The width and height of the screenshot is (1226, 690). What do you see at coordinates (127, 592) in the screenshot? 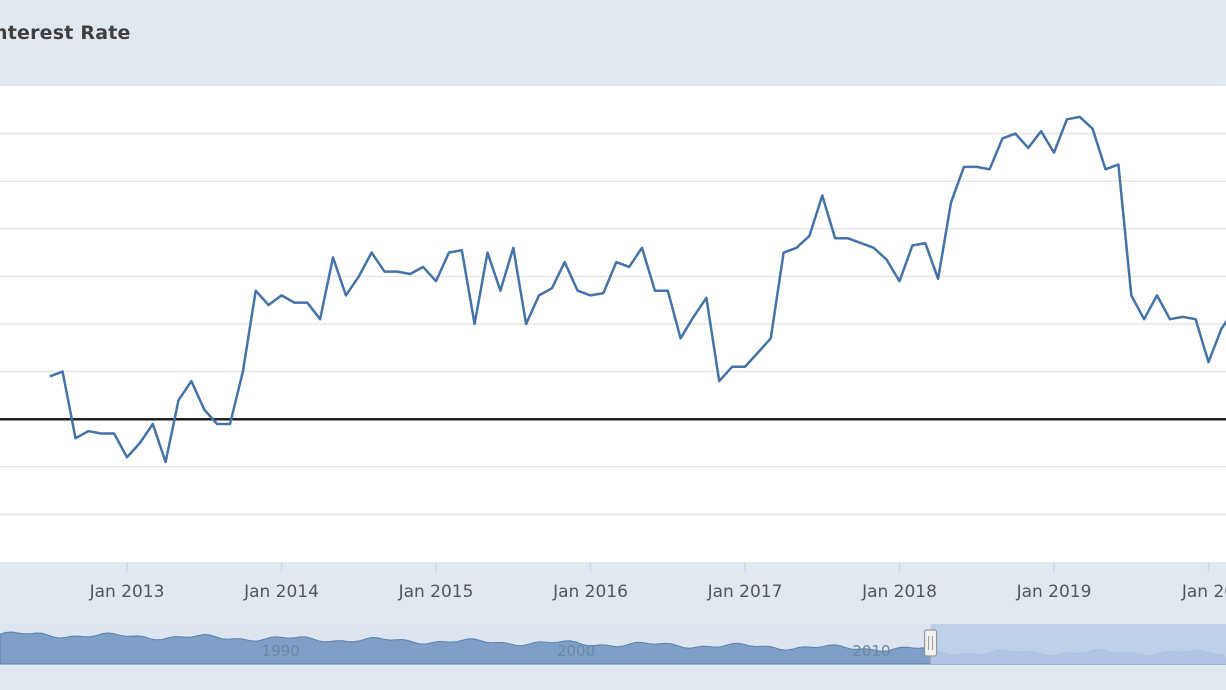
I see `x-tick-label: Jan 2013` at bounding box center [127, 592].